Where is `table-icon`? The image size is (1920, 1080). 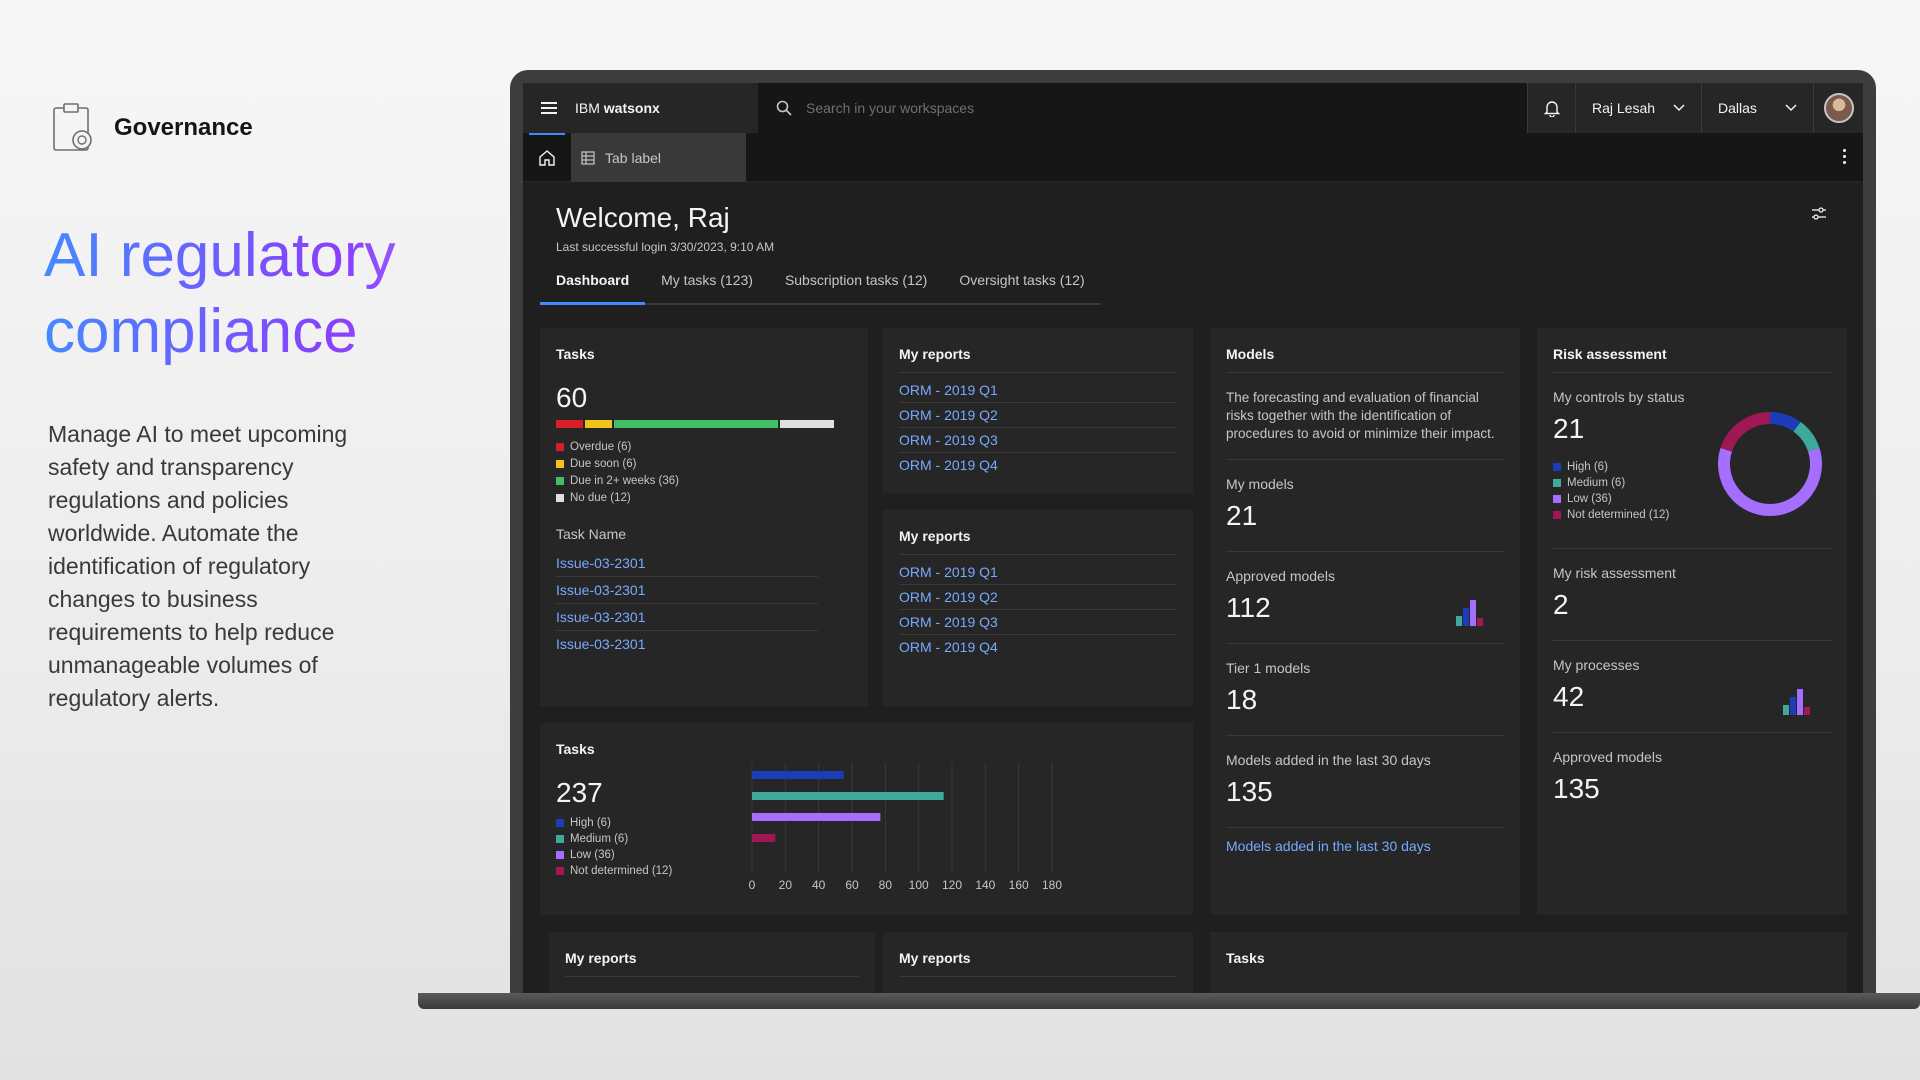 table-icon is located at coordinates (588, 157).